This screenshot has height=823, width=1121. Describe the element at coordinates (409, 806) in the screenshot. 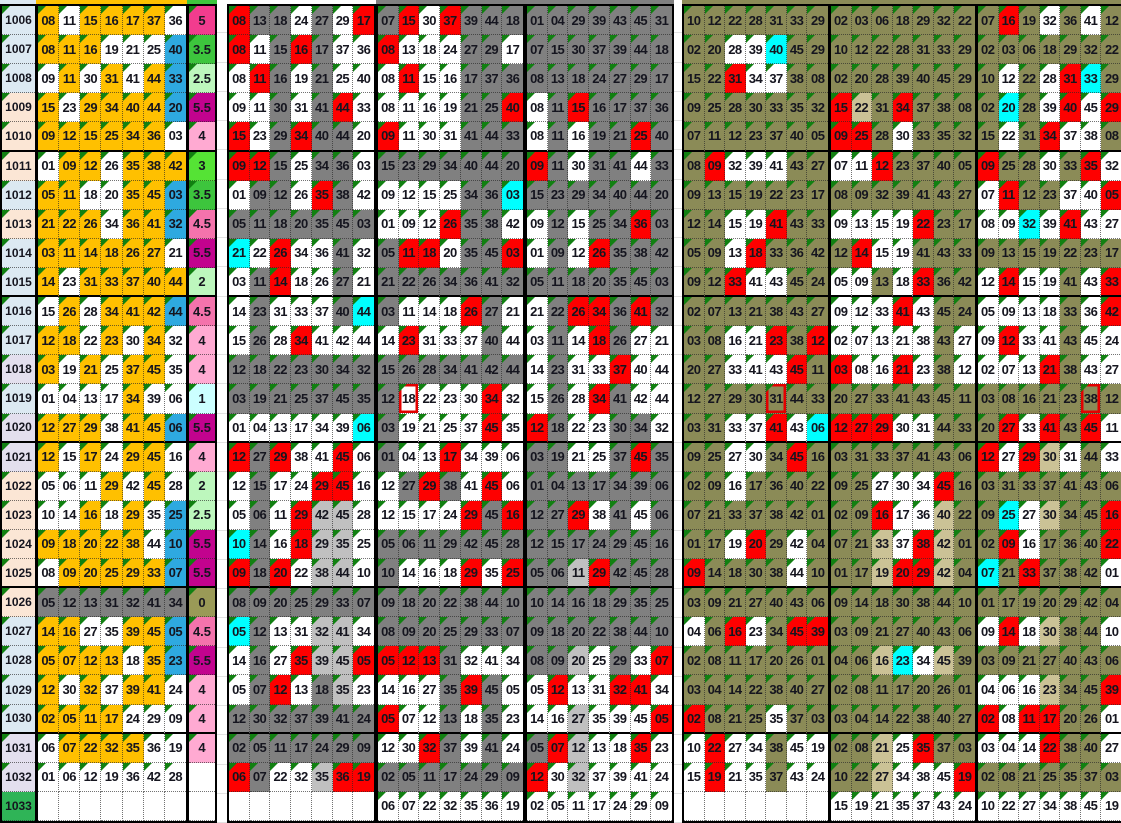

I see `number-cell: 07` at that location.